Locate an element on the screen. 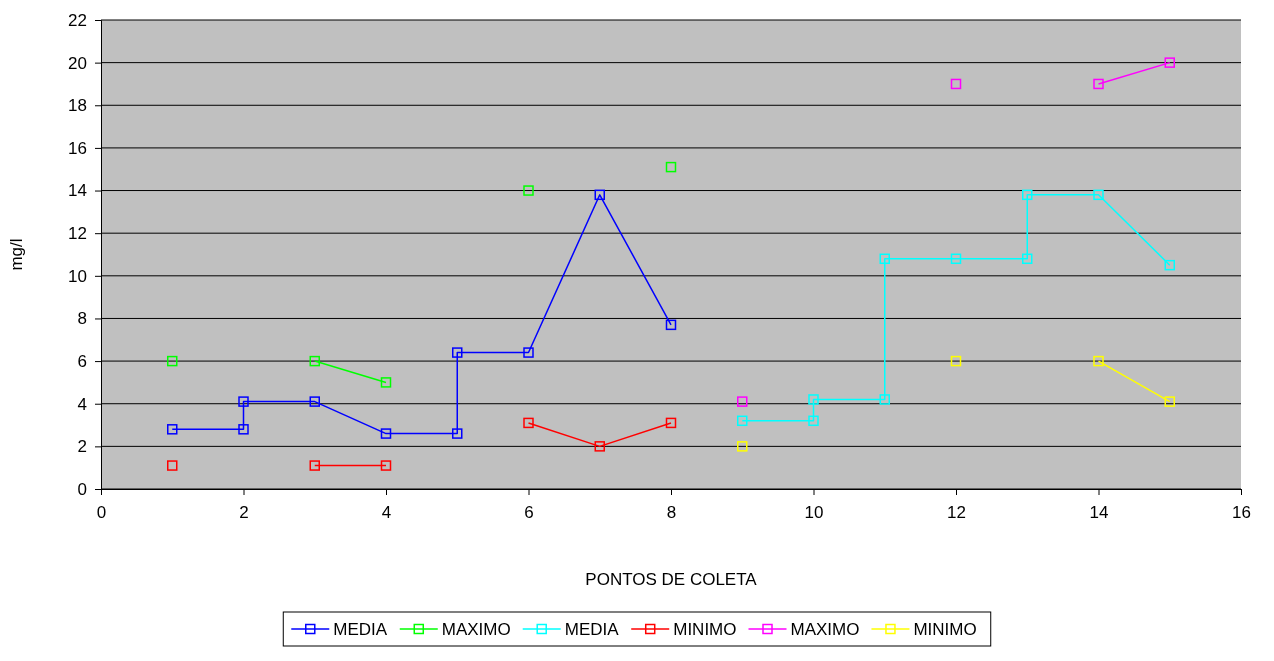  x-tick-label: 16 is located at coordinates (1241, 513).